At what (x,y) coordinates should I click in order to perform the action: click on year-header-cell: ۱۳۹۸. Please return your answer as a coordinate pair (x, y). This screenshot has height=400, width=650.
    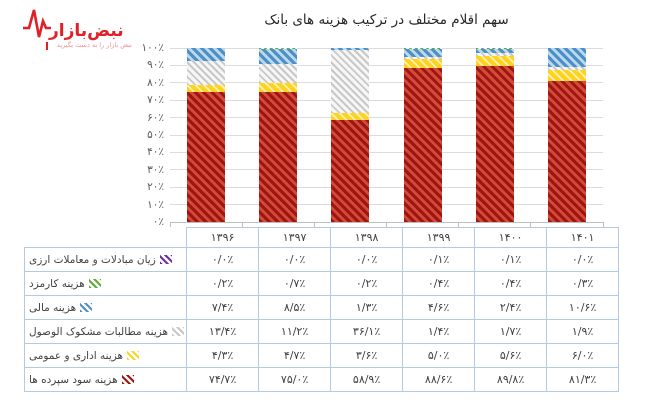
    Looking at the image, I should click on (367, 237).